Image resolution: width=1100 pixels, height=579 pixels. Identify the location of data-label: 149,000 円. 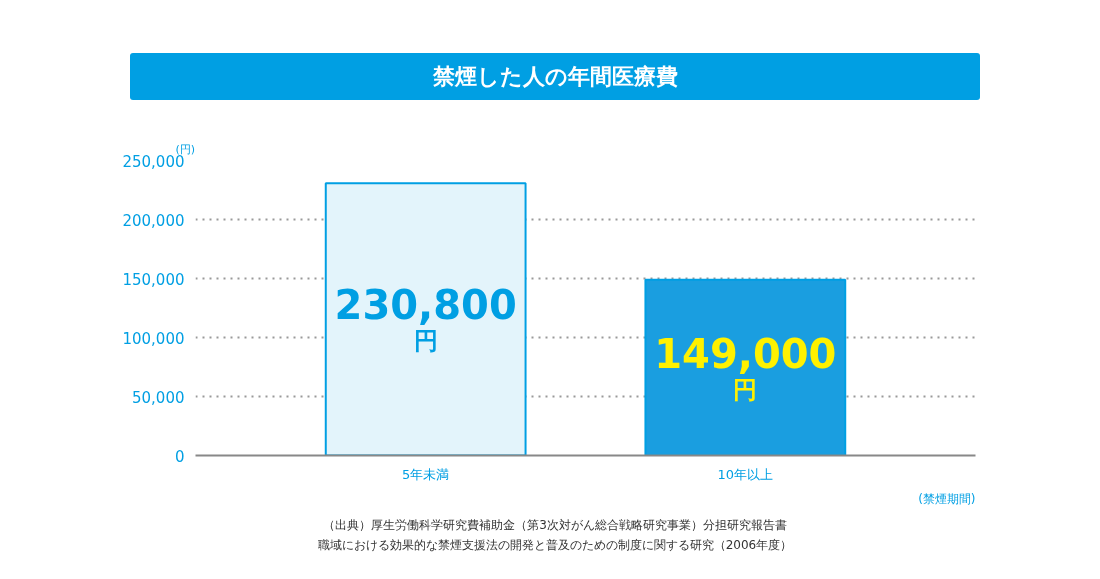
(745, 367).